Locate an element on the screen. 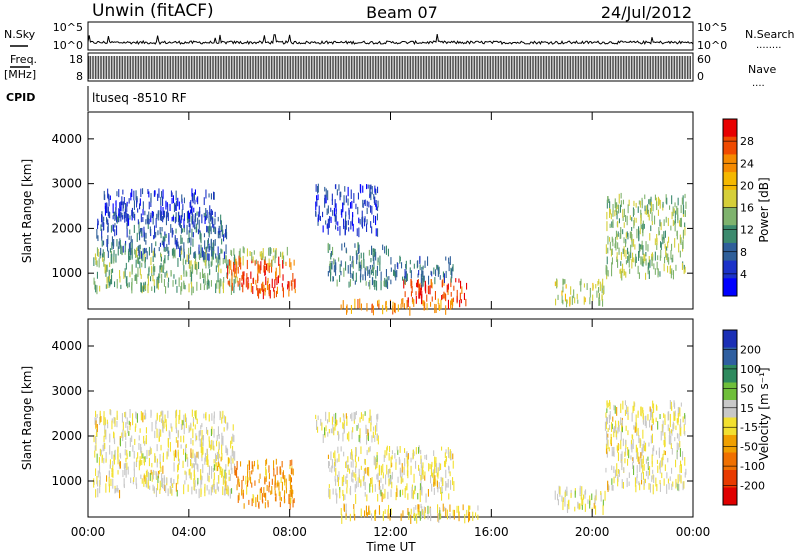 This screenshot has width=800, height=554. colorbar-tick-label: -100 is located at coordinates (752, 466).